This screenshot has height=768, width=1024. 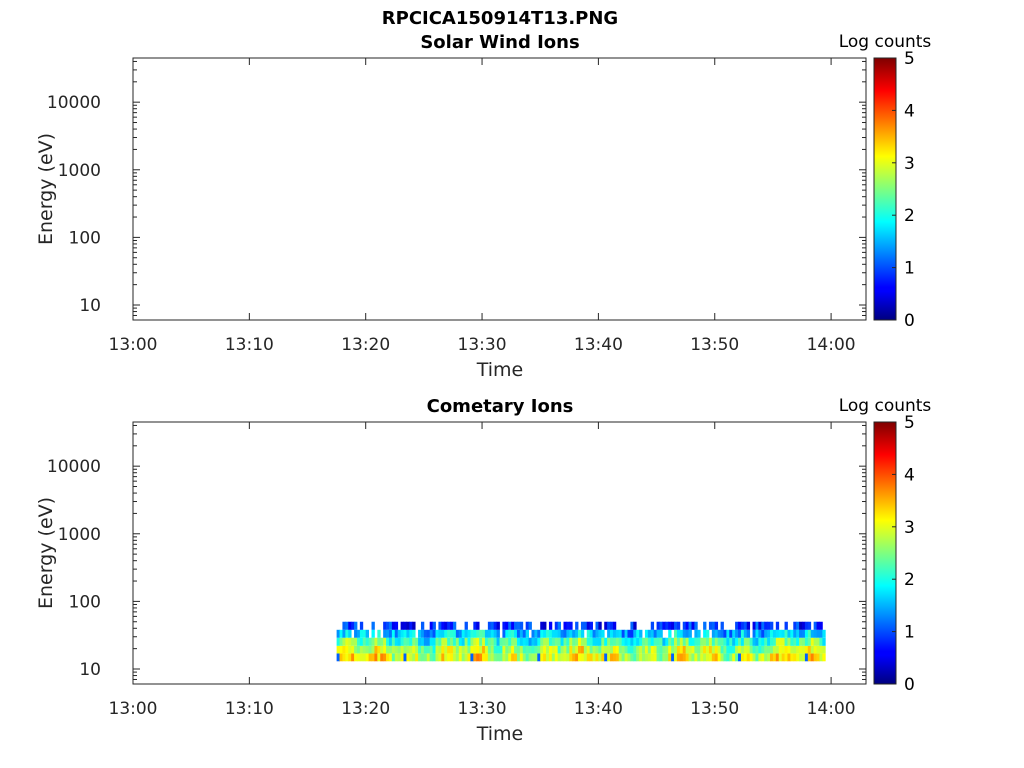 What do you see at coordinates (885, 42) in the screenshot?
I see `colorbar-label: Log counts` at bounding box center [885, 42].